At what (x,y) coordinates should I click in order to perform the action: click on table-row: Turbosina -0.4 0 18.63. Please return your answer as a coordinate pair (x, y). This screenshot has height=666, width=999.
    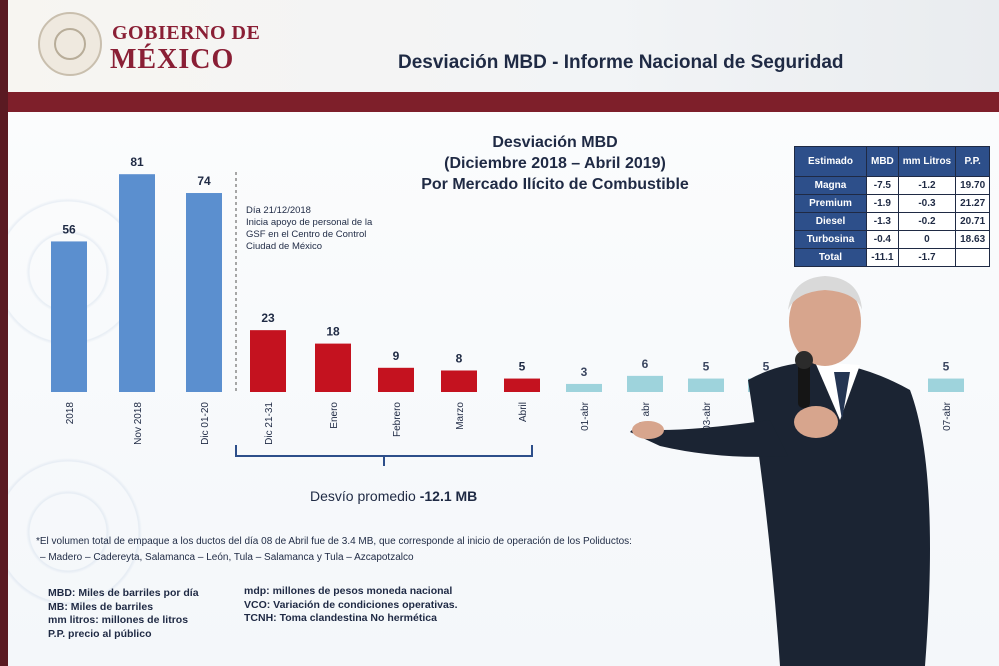
    Looking at the image, I should click on (892, 239).